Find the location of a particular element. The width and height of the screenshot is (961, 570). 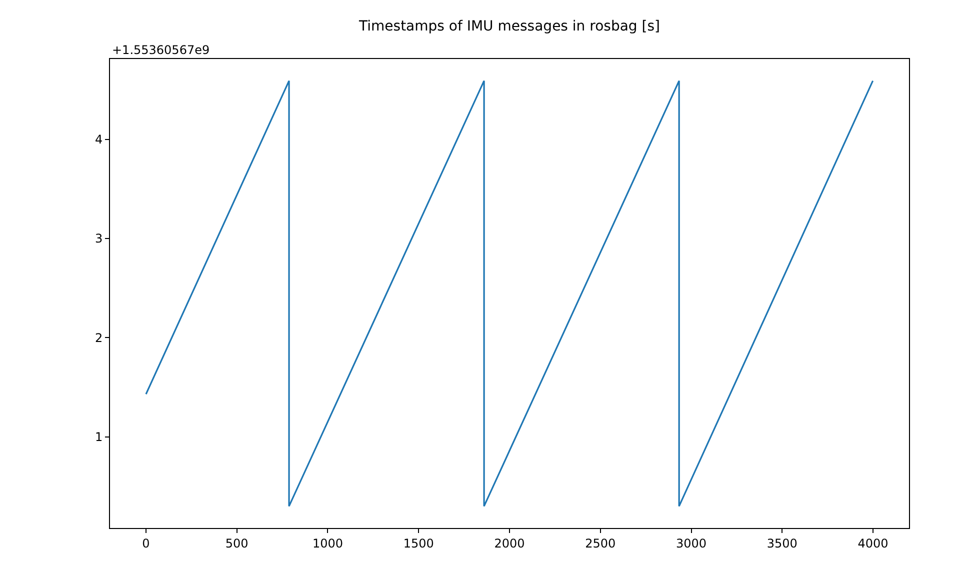

x-tick-label: 2000 is located at coordinates (509, 543).